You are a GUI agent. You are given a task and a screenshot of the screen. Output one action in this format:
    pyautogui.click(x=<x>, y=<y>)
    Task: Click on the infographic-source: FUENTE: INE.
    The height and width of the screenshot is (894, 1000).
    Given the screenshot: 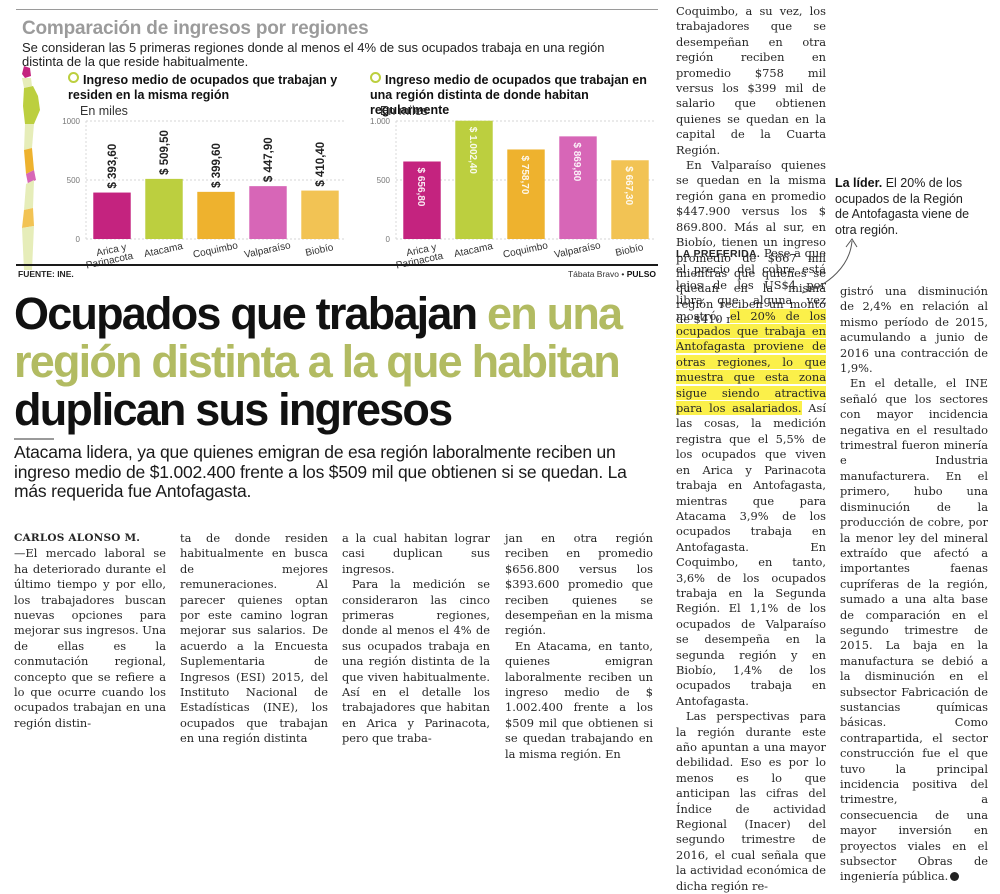 What is the action you would take?
    pyautogui.click(x=46, y=274)
    